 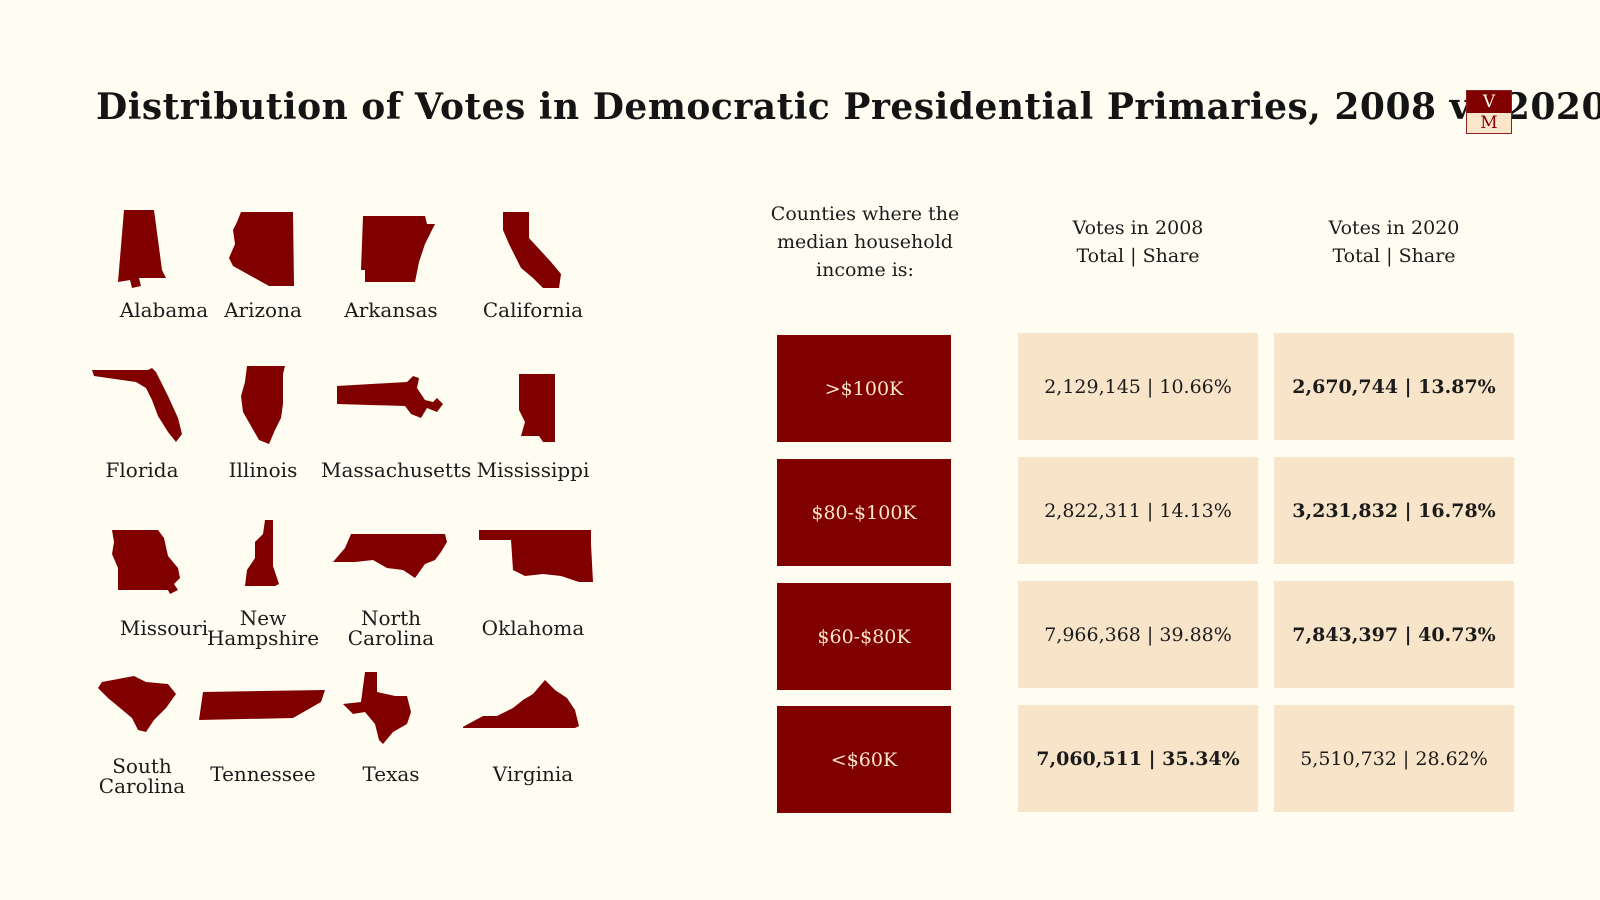 I want to click on state-alabama: Alabama, so click(x=164, y=262).